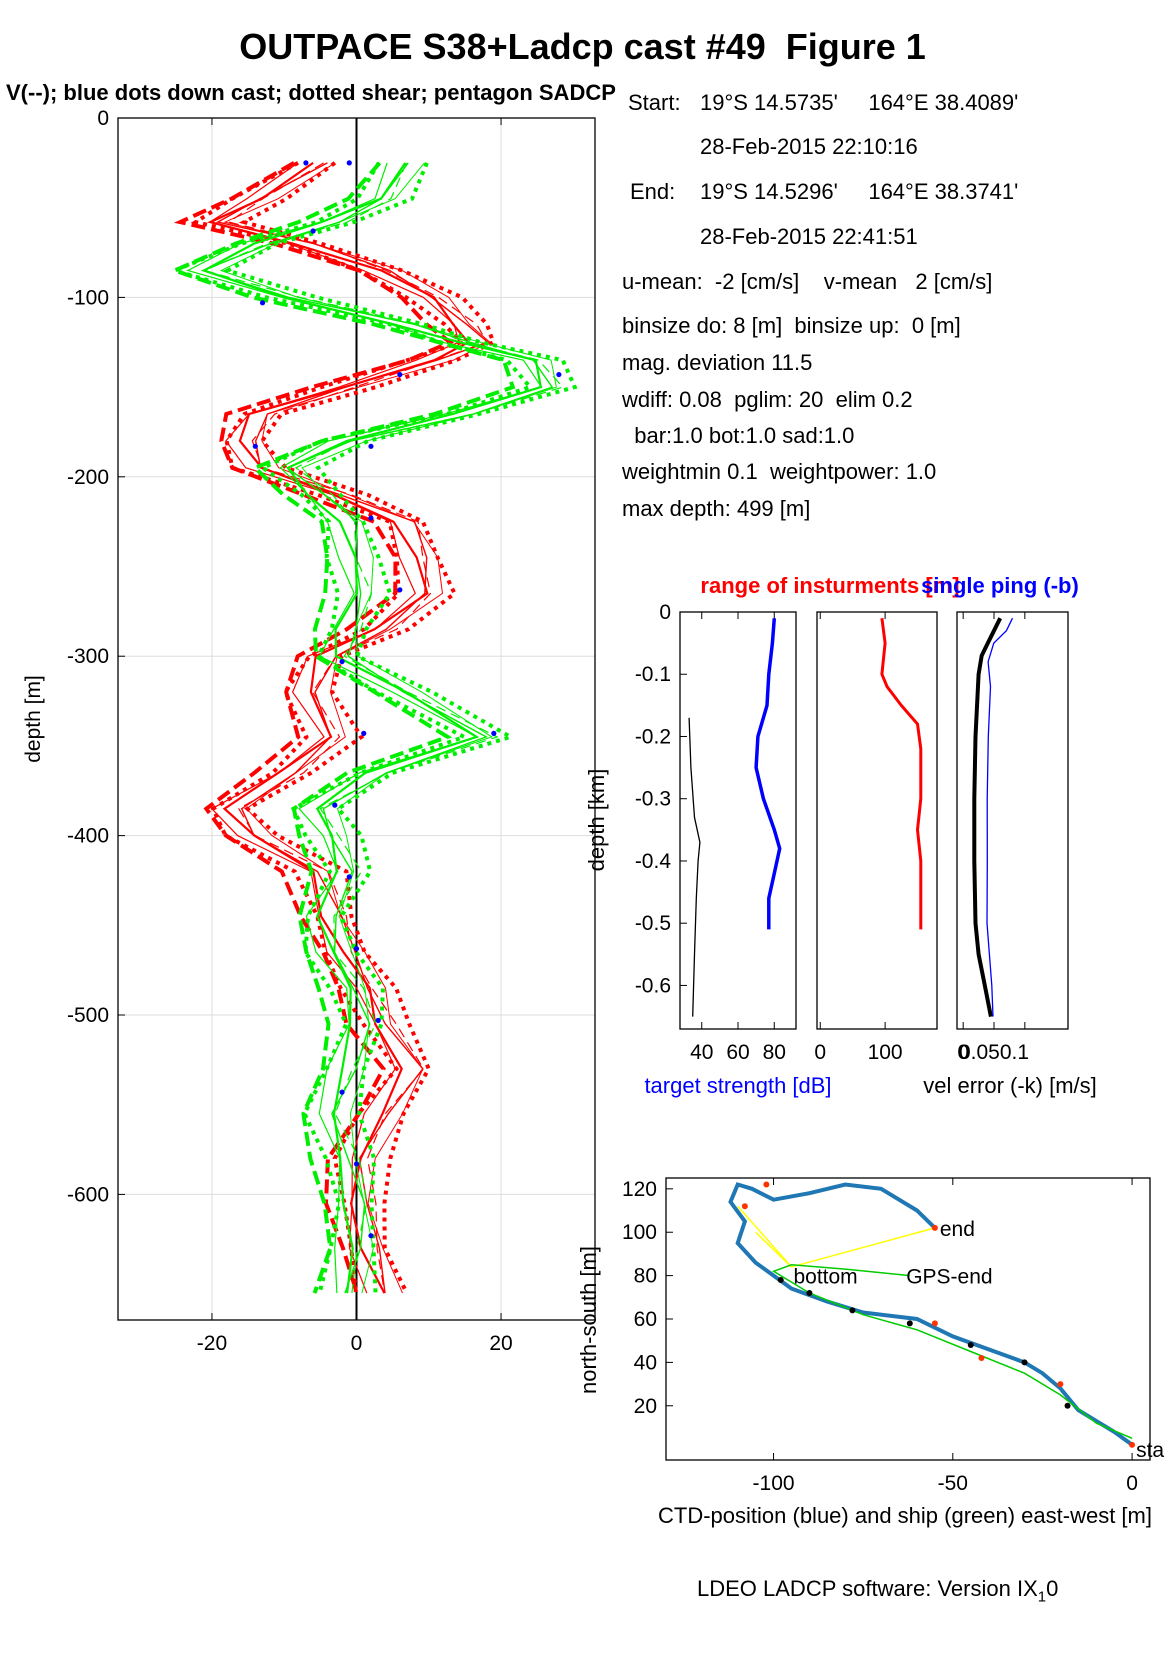  What do you see at coordinates (1150, 1450) in the screenshot?
I see `label-start: start` at bounding box center [1150, 1450].